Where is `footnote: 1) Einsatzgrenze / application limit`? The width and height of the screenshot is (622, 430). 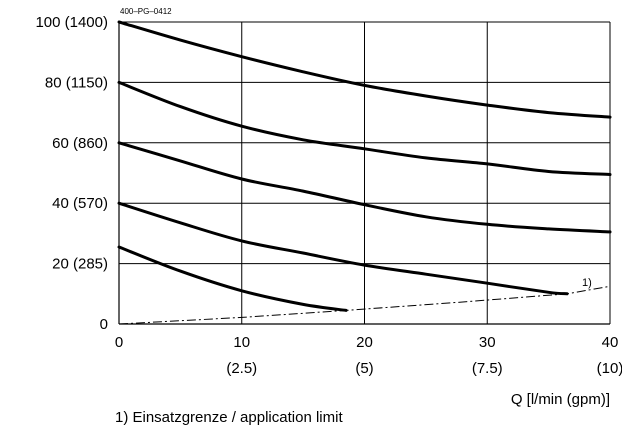 footnote: 1) Einsatzgrenze / application limit is located at coordinates (229, 417).